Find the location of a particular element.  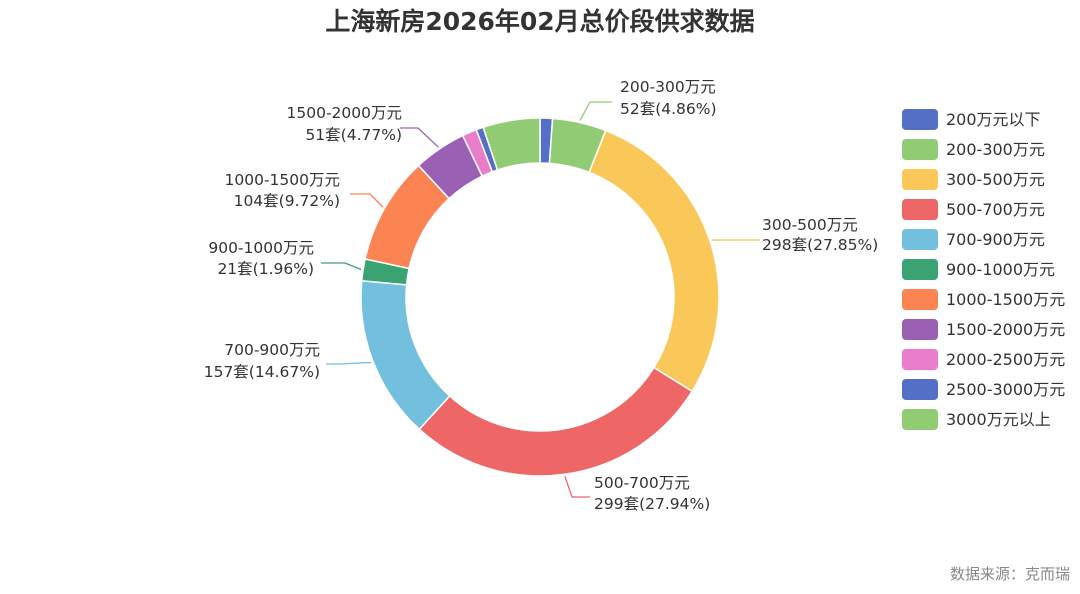

legend-item-900-1000: 900-1000万元 is located at coordinates (978, 269).